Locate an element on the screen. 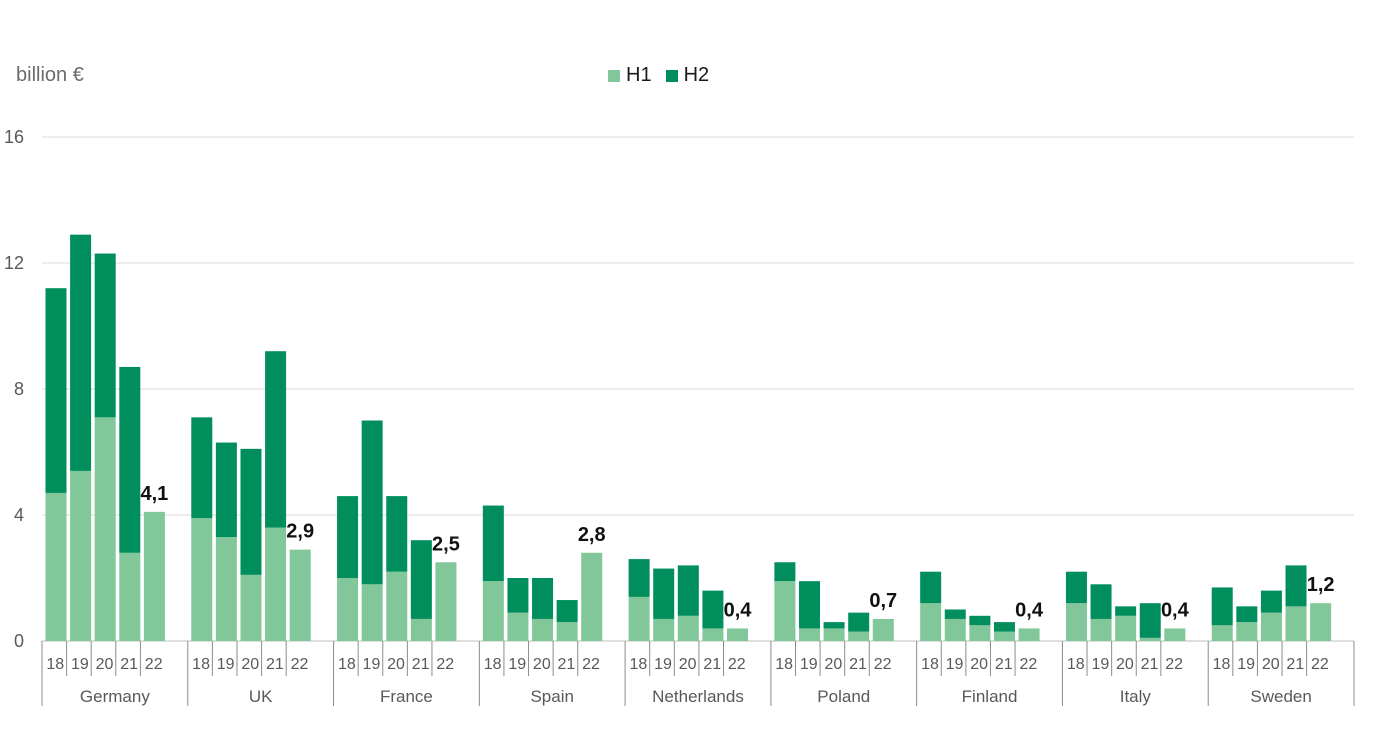 Image resolution: width=1376 pixels, height=734 pixels. x-tick-label-sweden-19: 19 is located at coordinates (1246, 664).